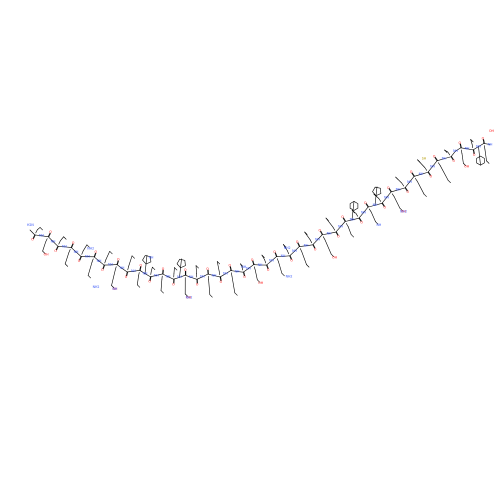 The width and height of the screenshot is (500, 500). What do you see at coordinates (377, 191) in the screenshot?
I see `pyrrolidine-ring` at bounding box center [377, 191].